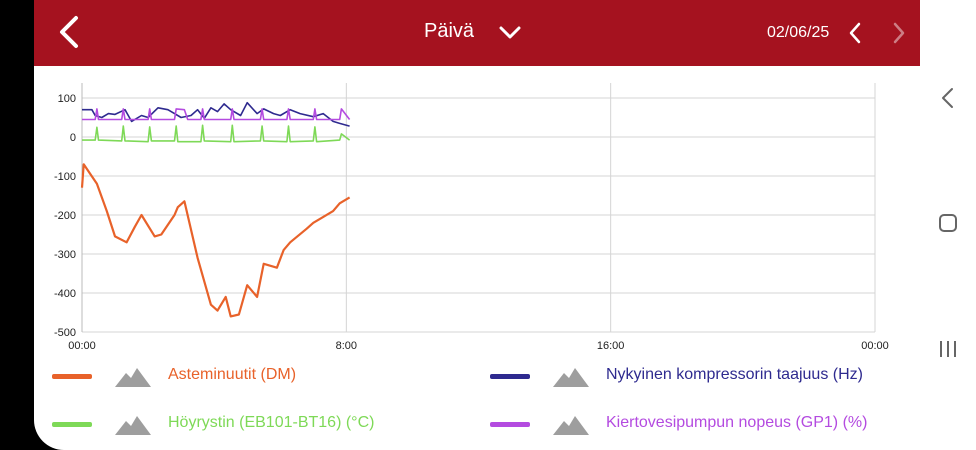 Image resolution: width=976 pixels, height=450 pixels. Describe the element at coordinates (65, 216) in the screenshot. I see `y-tick-label: -200` at that location.